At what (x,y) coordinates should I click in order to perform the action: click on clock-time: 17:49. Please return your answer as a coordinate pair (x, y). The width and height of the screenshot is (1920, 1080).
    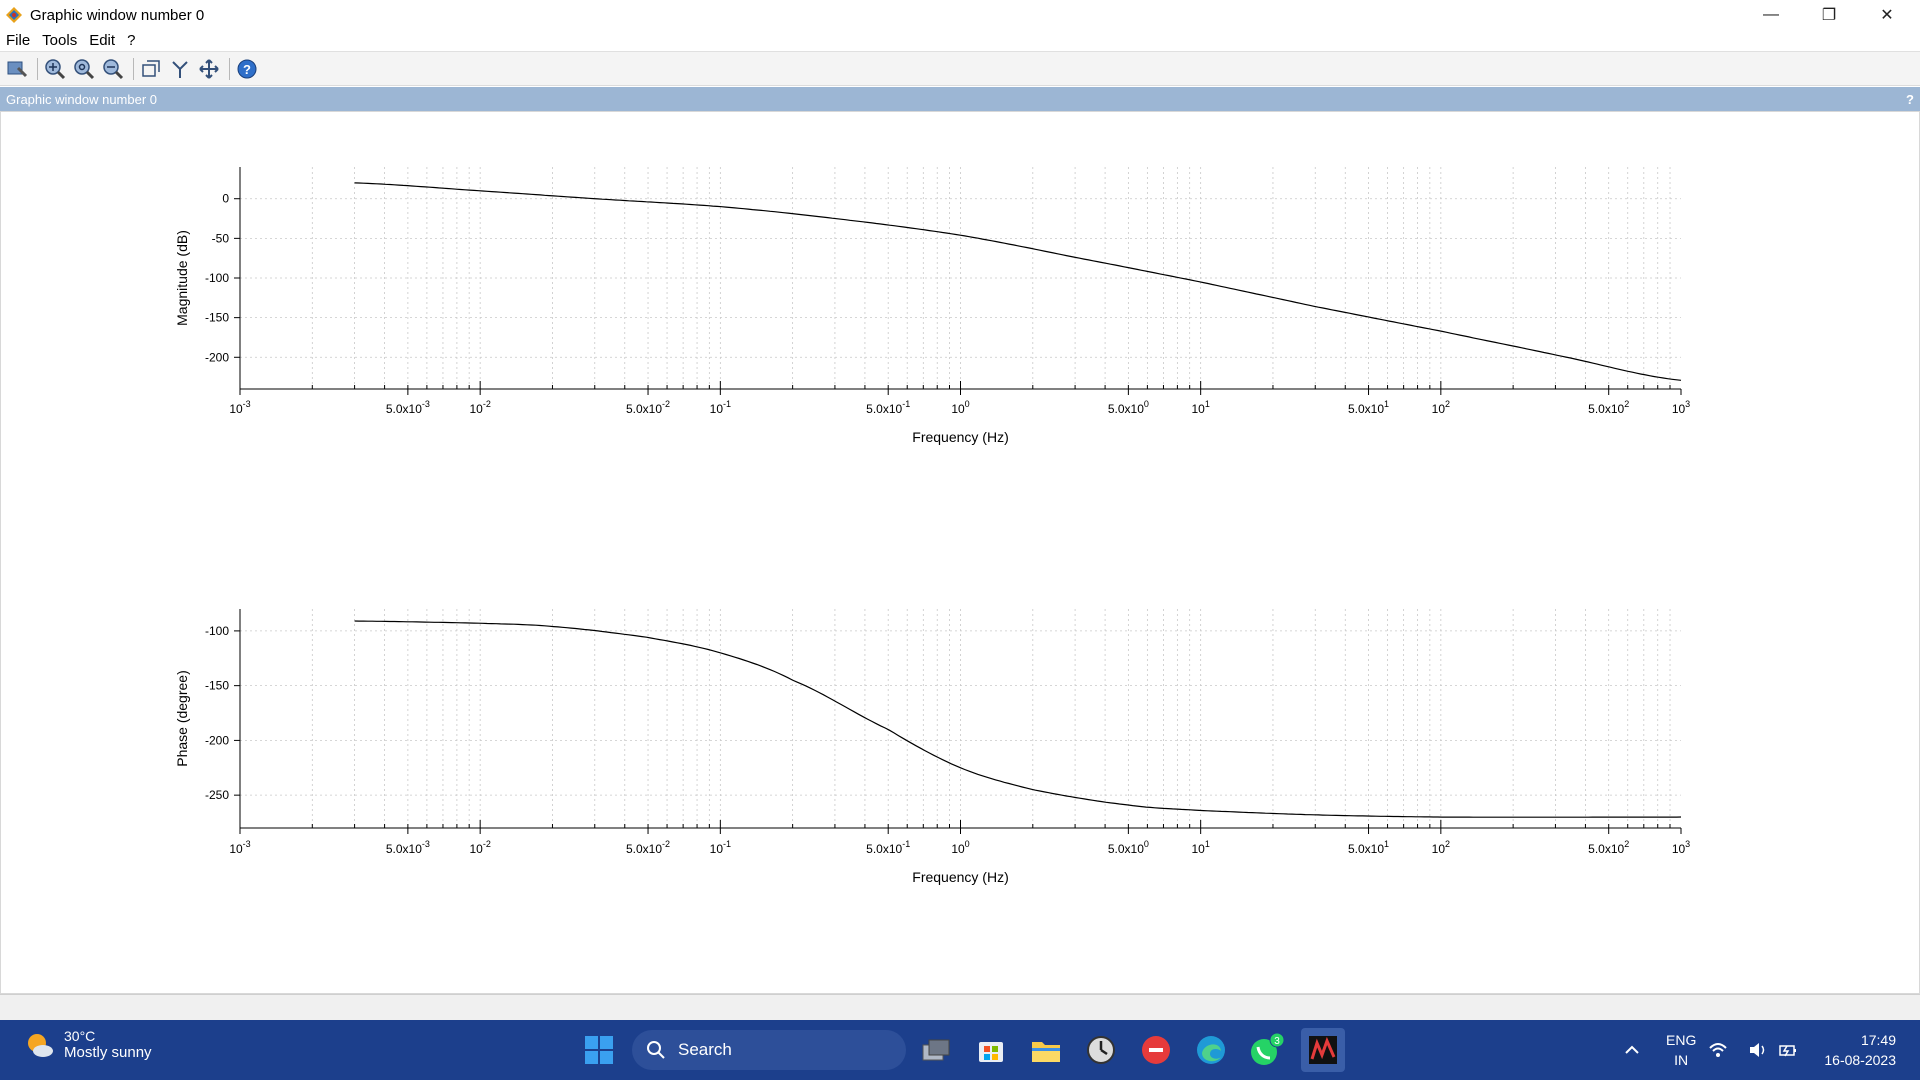
    Looking at the image, I should click on (1878, 1040).